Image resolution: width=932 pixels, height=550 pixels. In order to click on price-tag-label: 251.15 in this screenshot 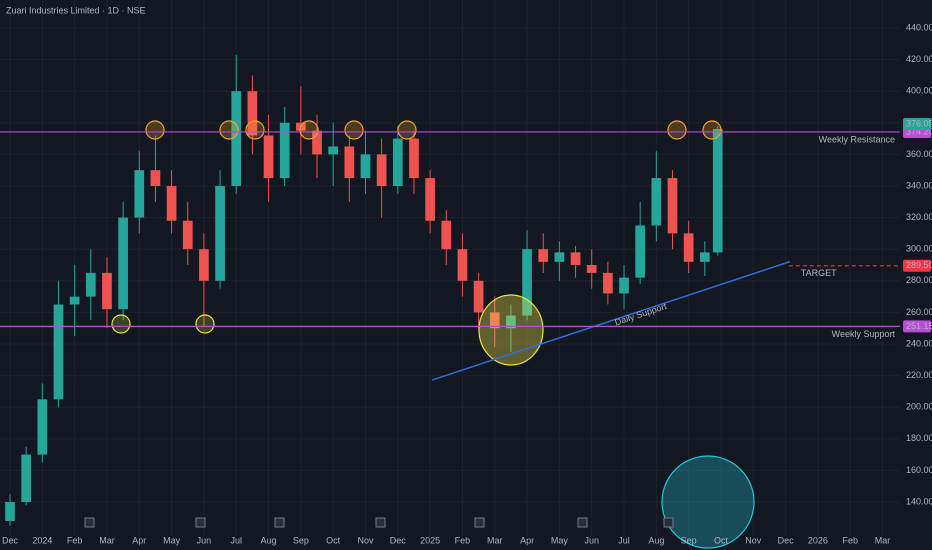, I will do `click(919, 326)`.